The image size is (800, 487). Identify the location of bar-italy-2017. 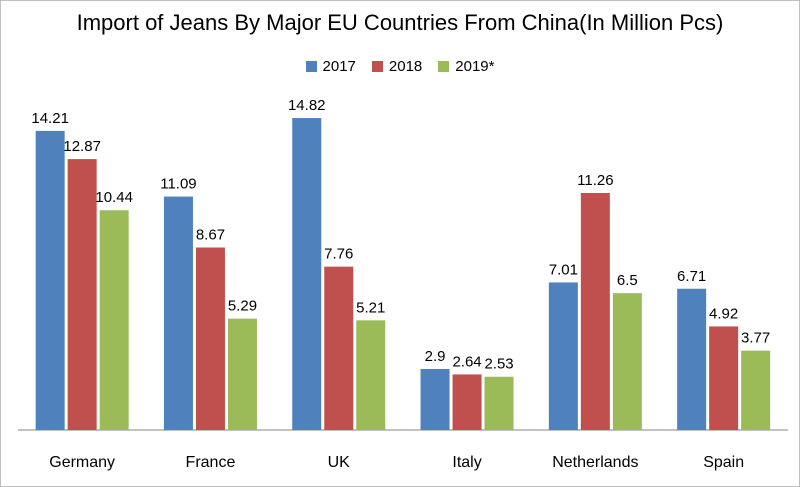
(435, 399).